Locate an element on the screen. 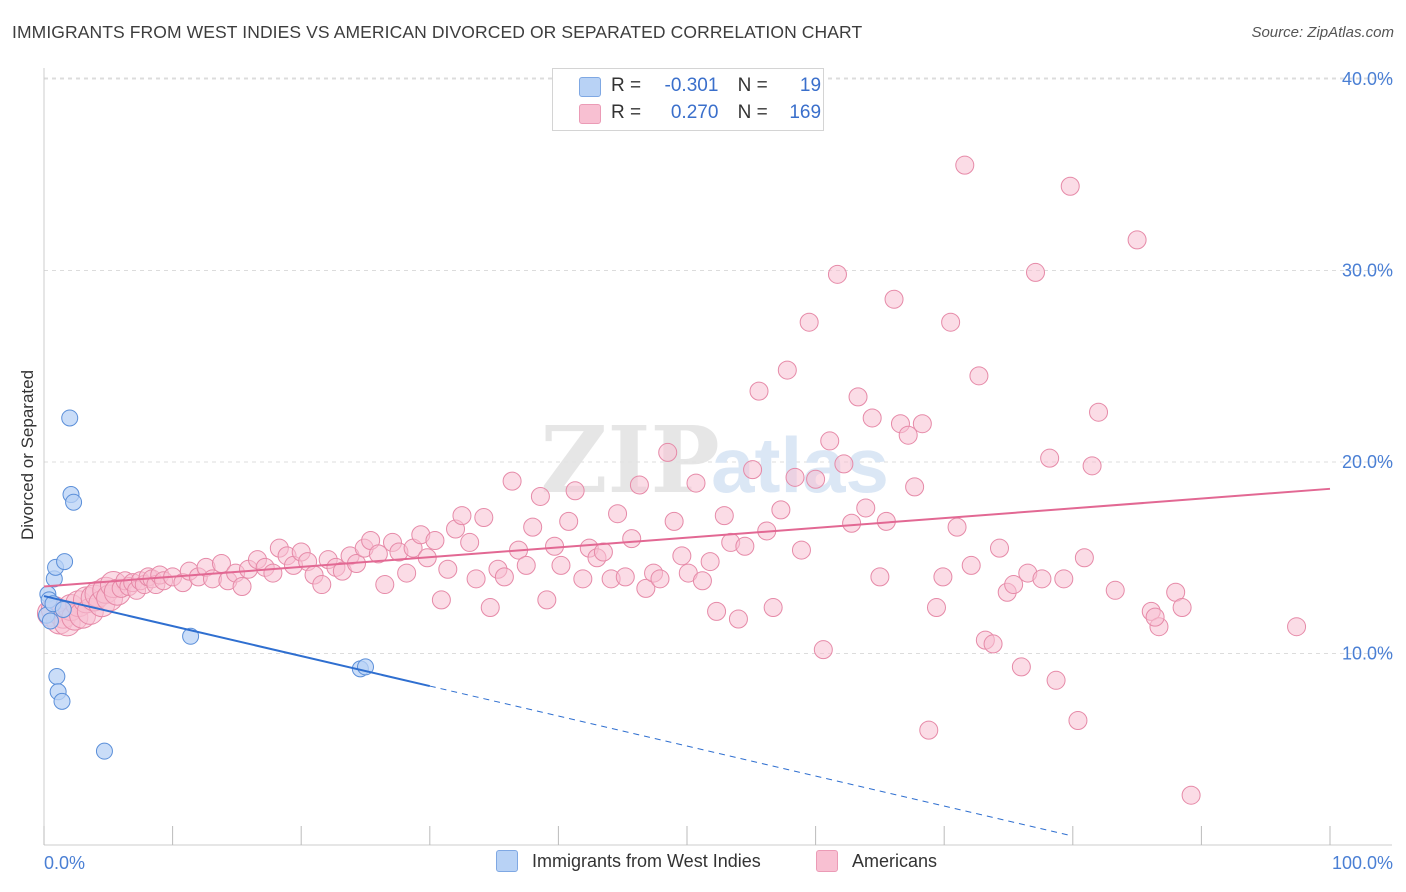 The height and width of the screenshot is (892, 1406). americans-trend-line is located at coordinates (687, 537).